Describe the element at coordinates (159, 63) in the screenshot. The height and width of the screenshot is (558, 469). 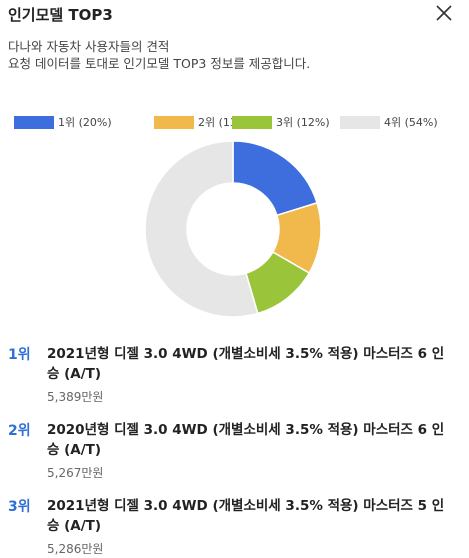
I see `description-line-2: 요청 데이터를 토대로 인기모델 TOP3 정보를 제공합니다.` at that location.